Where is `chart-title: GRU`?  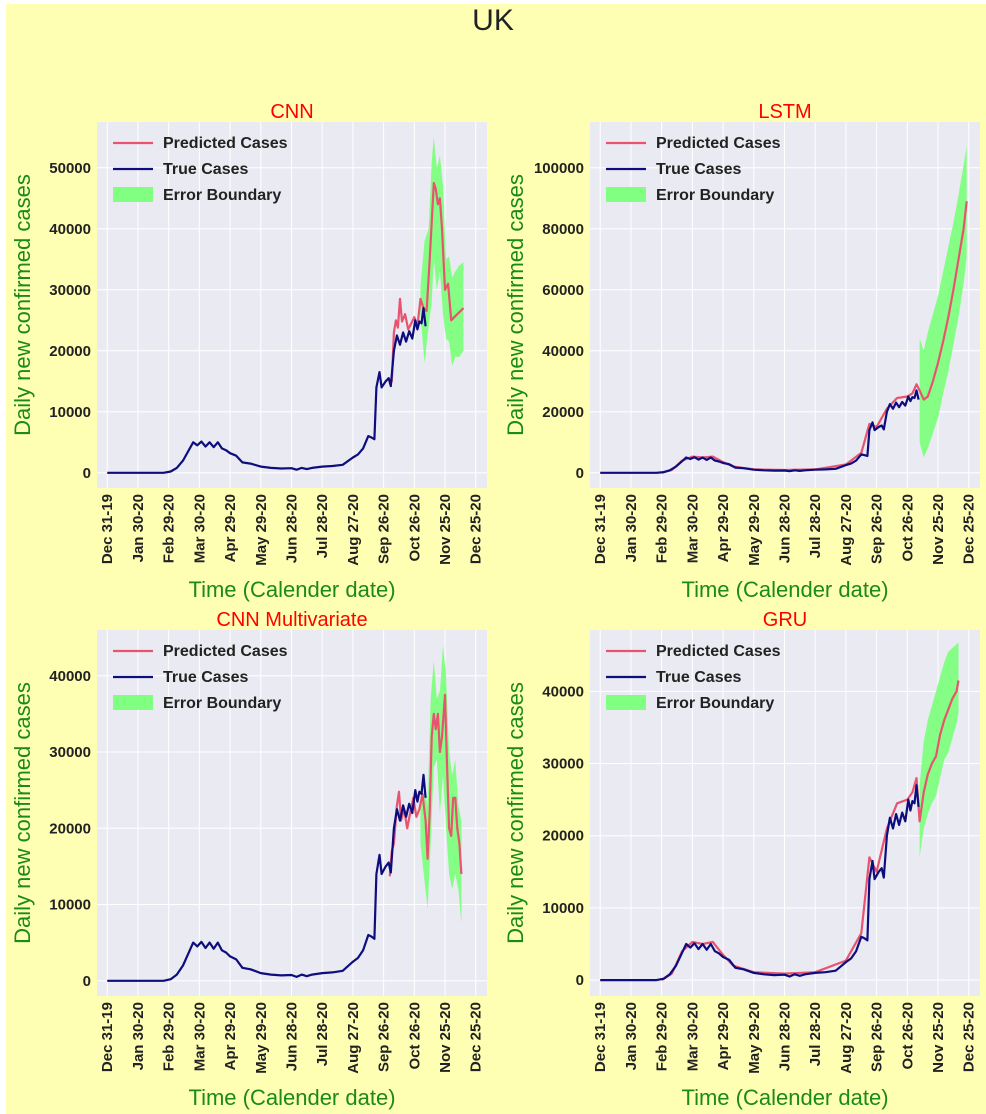 chart-title: GRU is located at coordinates (785, 620).